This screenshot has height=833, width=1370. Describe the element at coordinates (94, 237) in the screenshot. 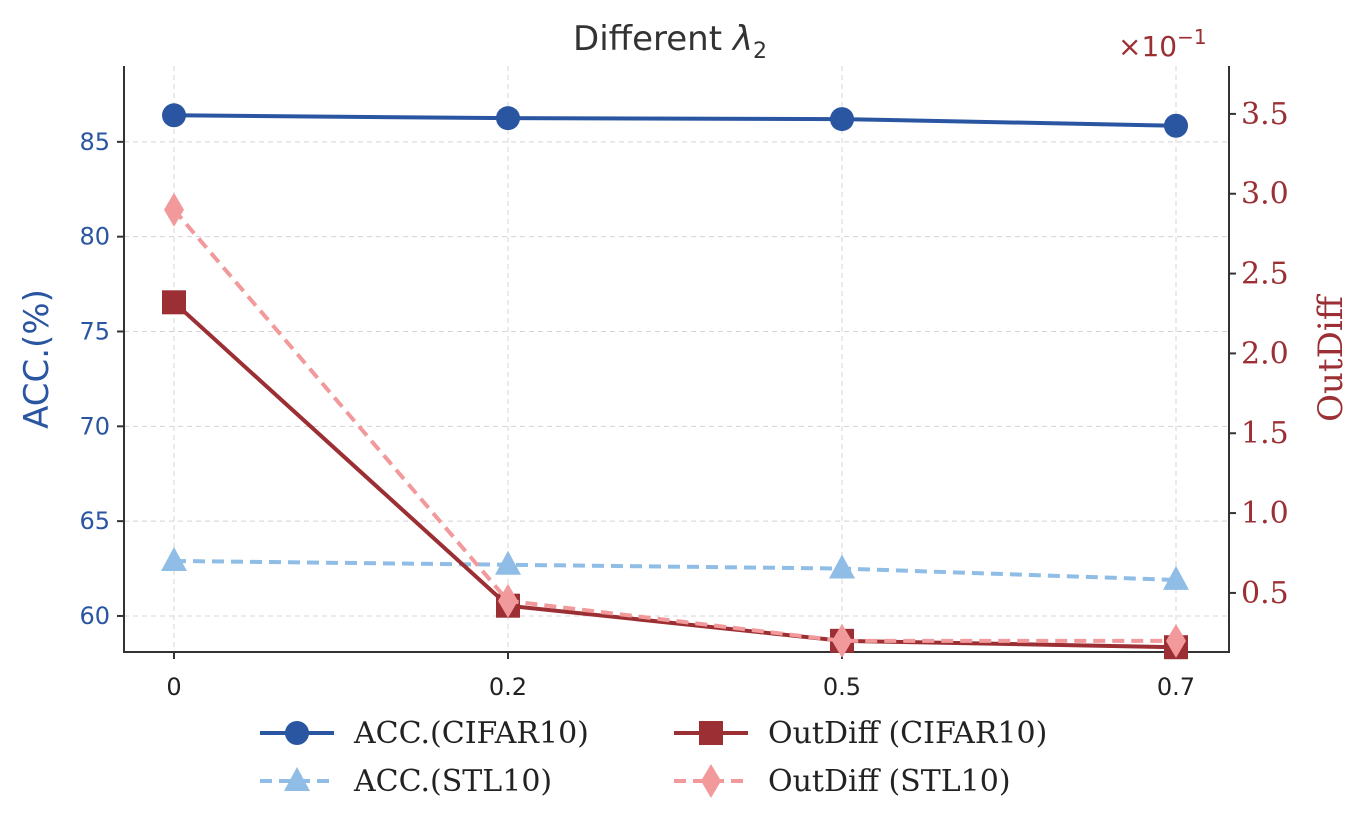

I see `left-tick-label: 80` at that location.